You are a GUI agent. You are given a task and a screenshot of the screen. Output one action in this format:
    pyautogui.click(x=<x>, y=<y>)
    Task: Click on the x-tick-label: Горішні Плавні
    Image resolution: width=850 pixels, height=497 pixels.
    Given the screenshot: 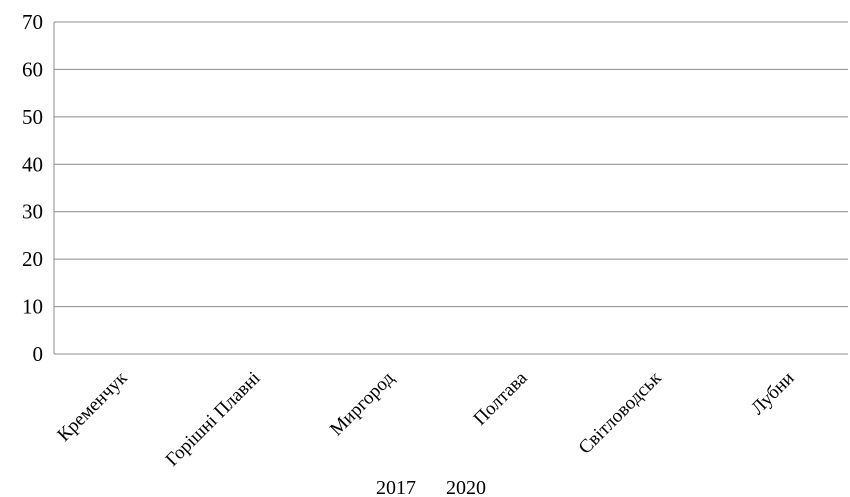 What is the action you would take?
    pyautogui.click(x=213, y=419)
    